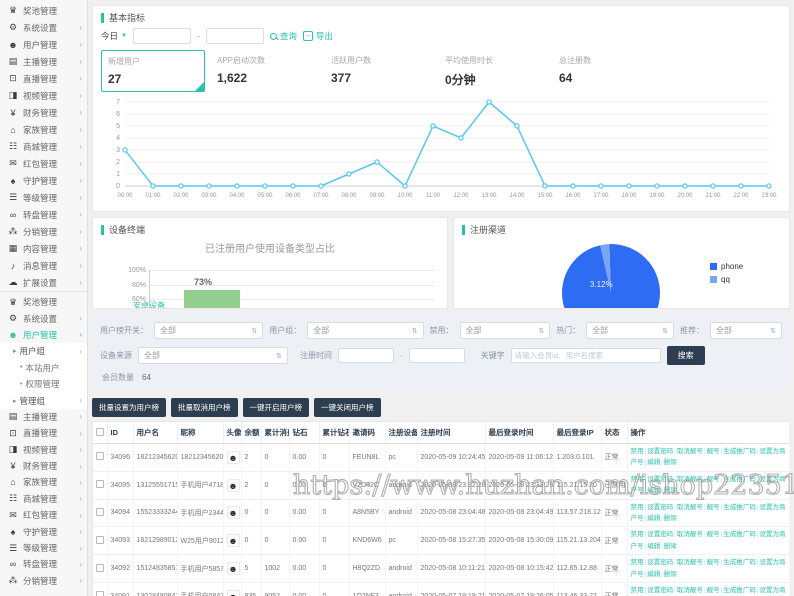 The width and height of the screenshot is (794, 596). What do you see at coordinates (43, 351) in the screenshot?
I see `sidebar-item: ▸ 用户组 ›` at bounding box center [43, 351].